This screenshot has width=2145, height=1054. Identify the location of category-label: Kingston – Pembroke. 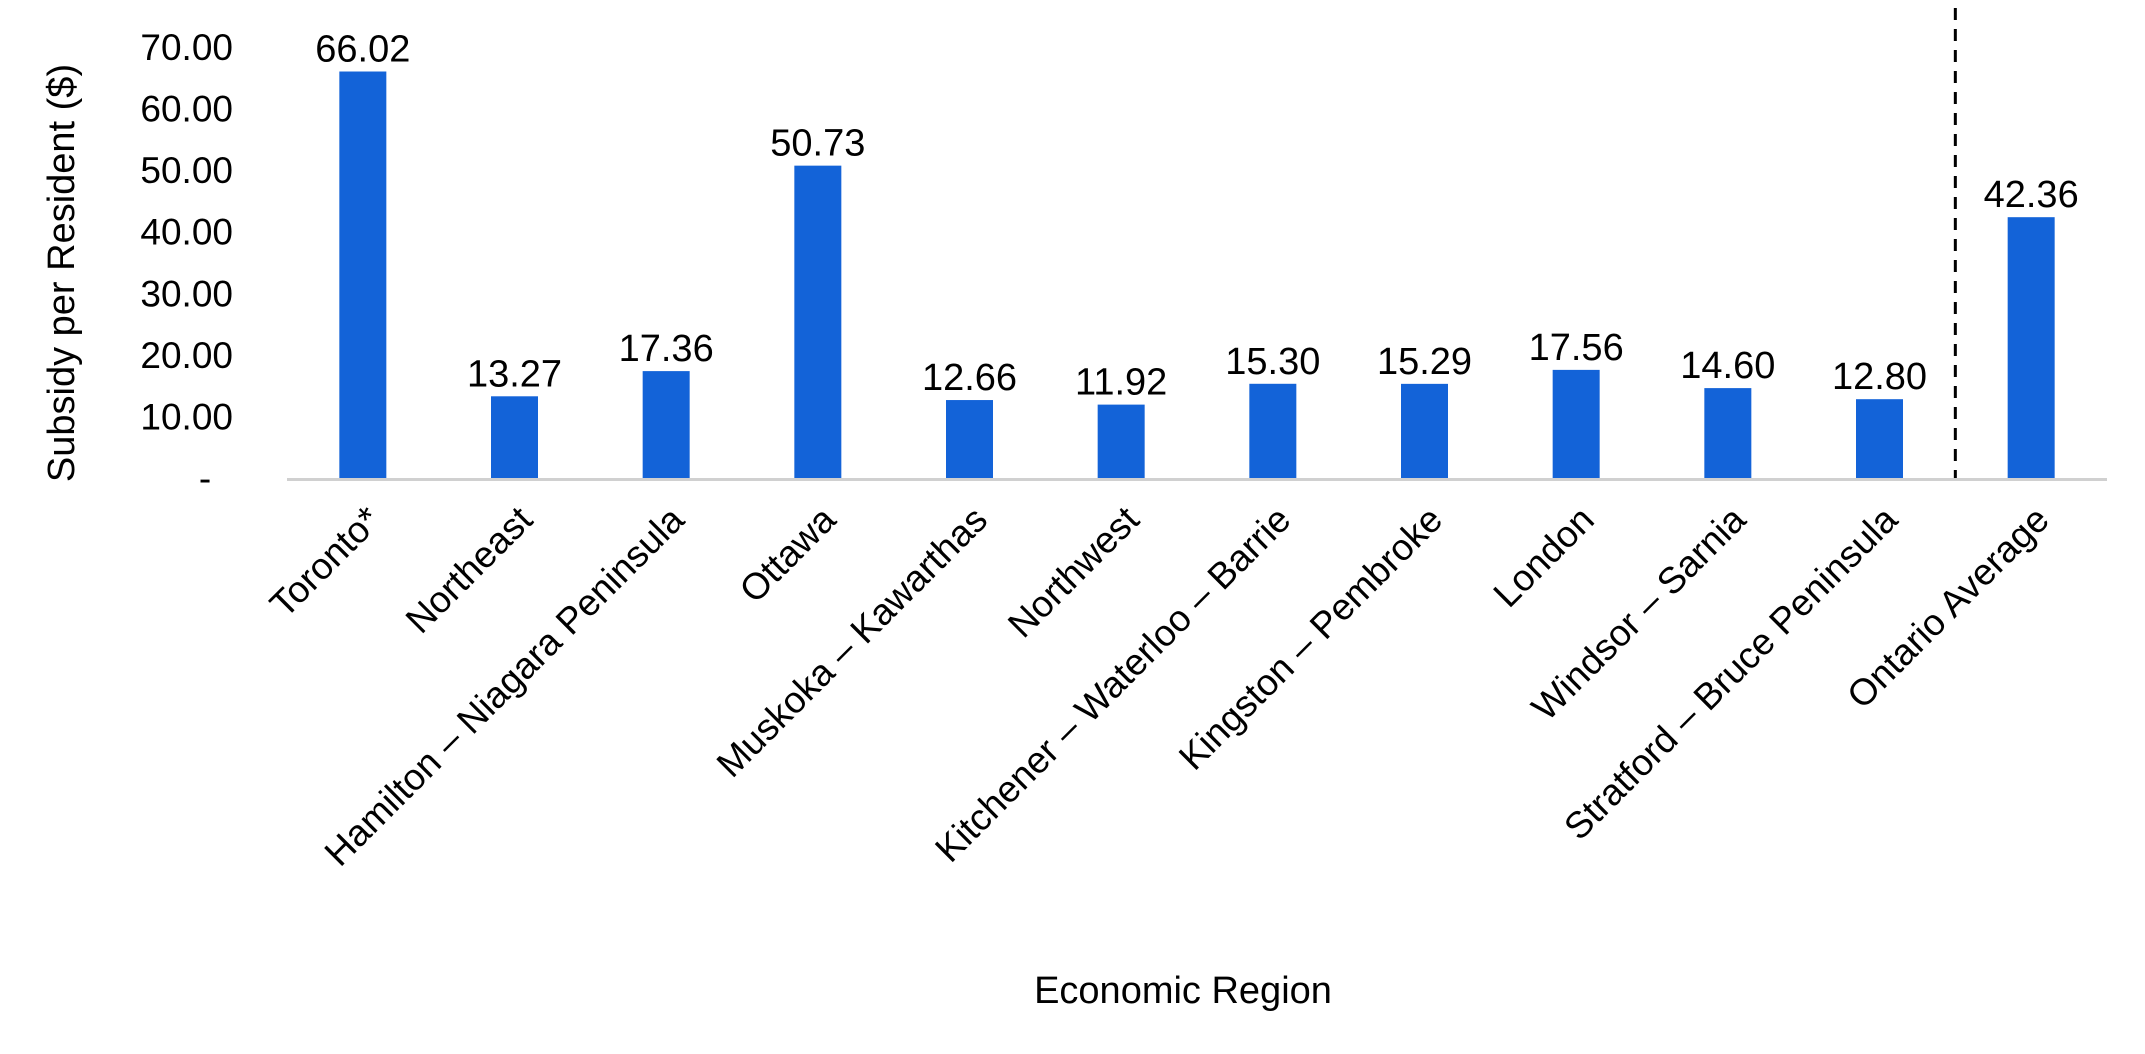
(1310, 638).